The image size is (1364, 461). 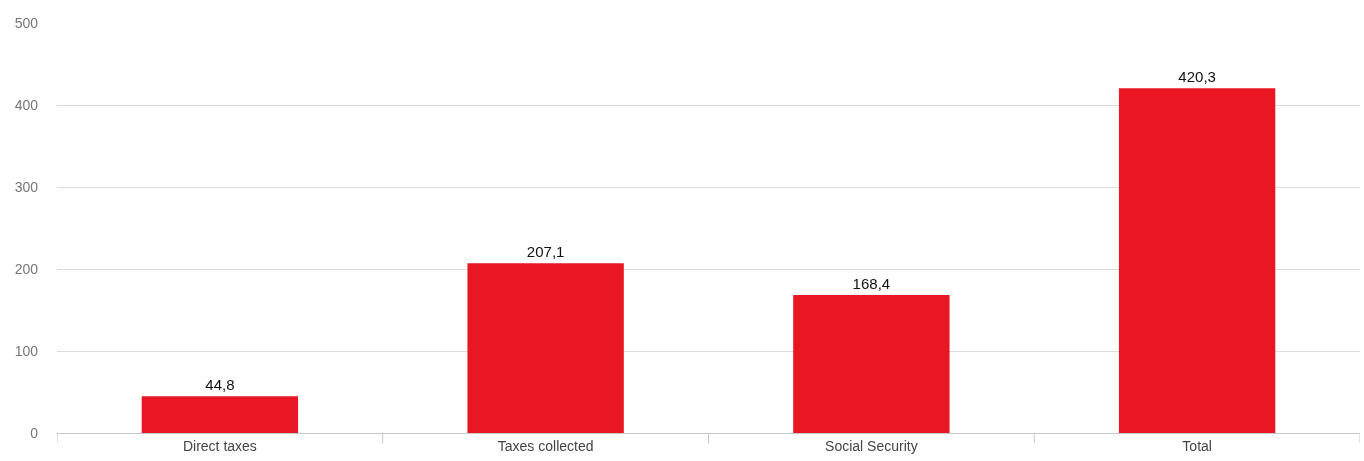 What do you see at coordinates (26, 22) in the screenshot?
I see `y-tick-label: 500` at bounding box center [26, 22].